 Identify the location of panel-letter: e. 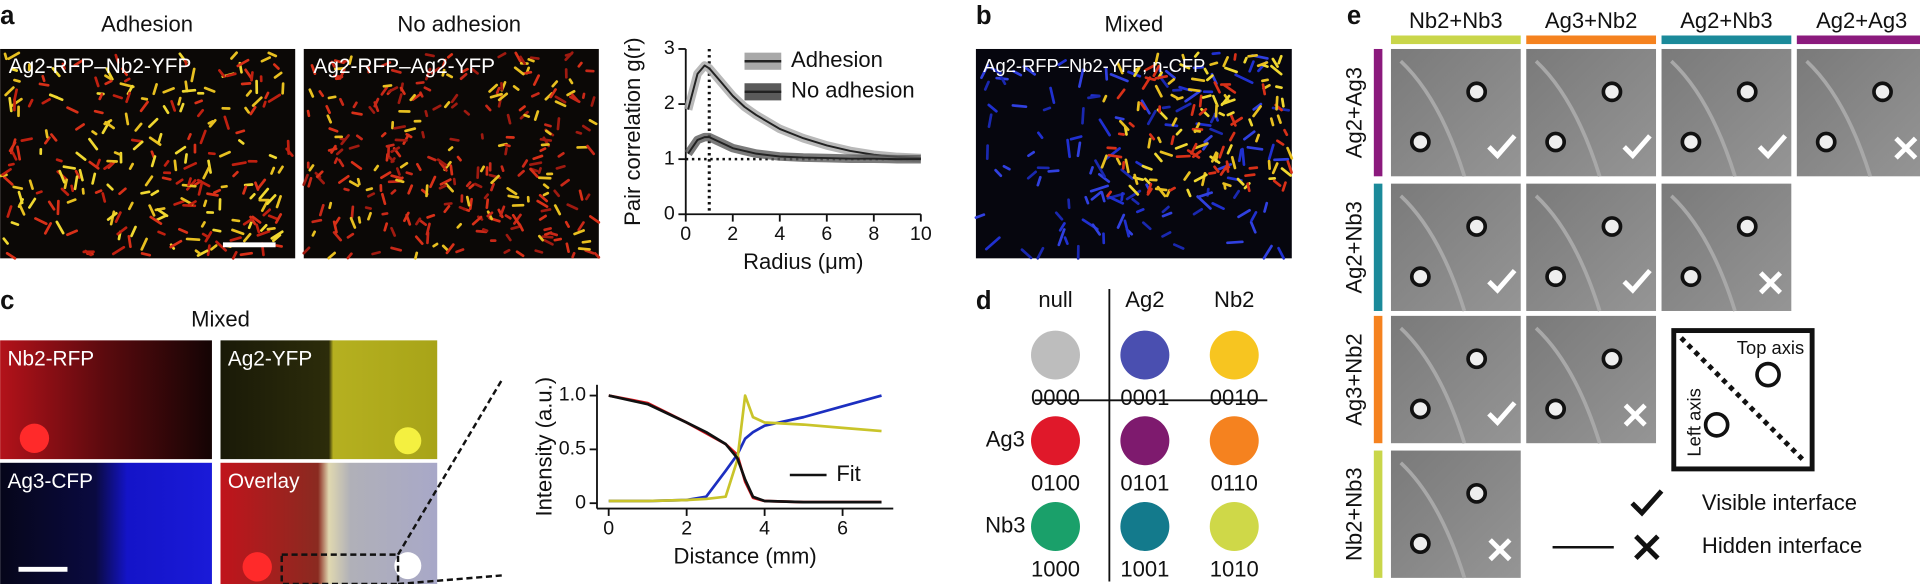
(1354, 16).